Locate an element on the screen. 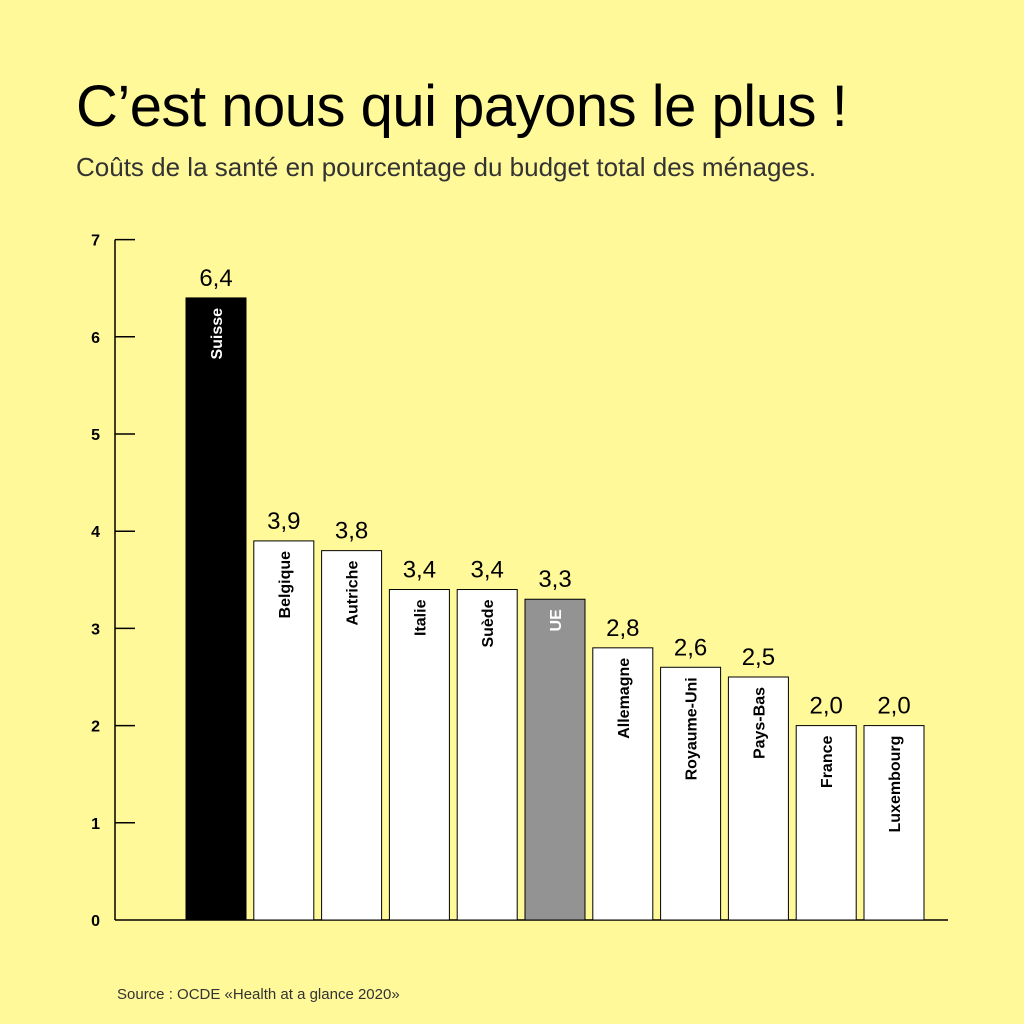 Image resolution: width=1024 pixels, height=1024 pixels. bar-value-label: 3,3 is located at coordinates (554, 579).